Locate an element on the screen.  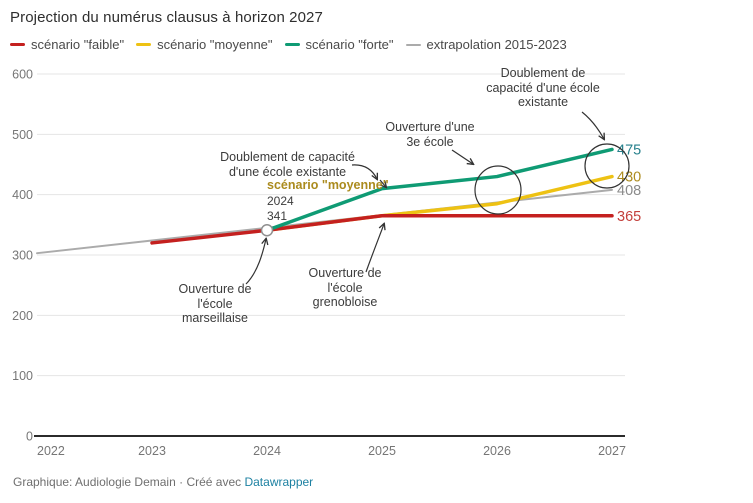
legend-item-label: scénario "forte" is located at coordinates (349, 44).